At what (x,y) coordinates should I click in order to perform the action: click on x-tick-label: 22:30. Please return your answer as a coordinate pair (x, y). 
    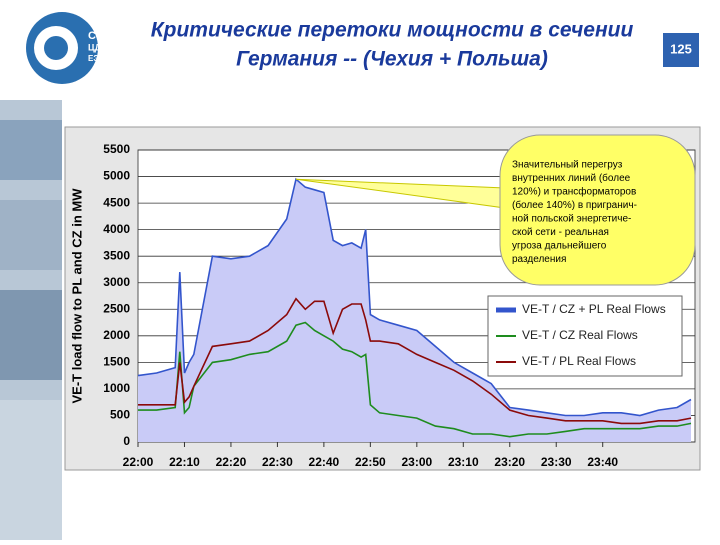
    Looking at the image, I should click on (277, 462).